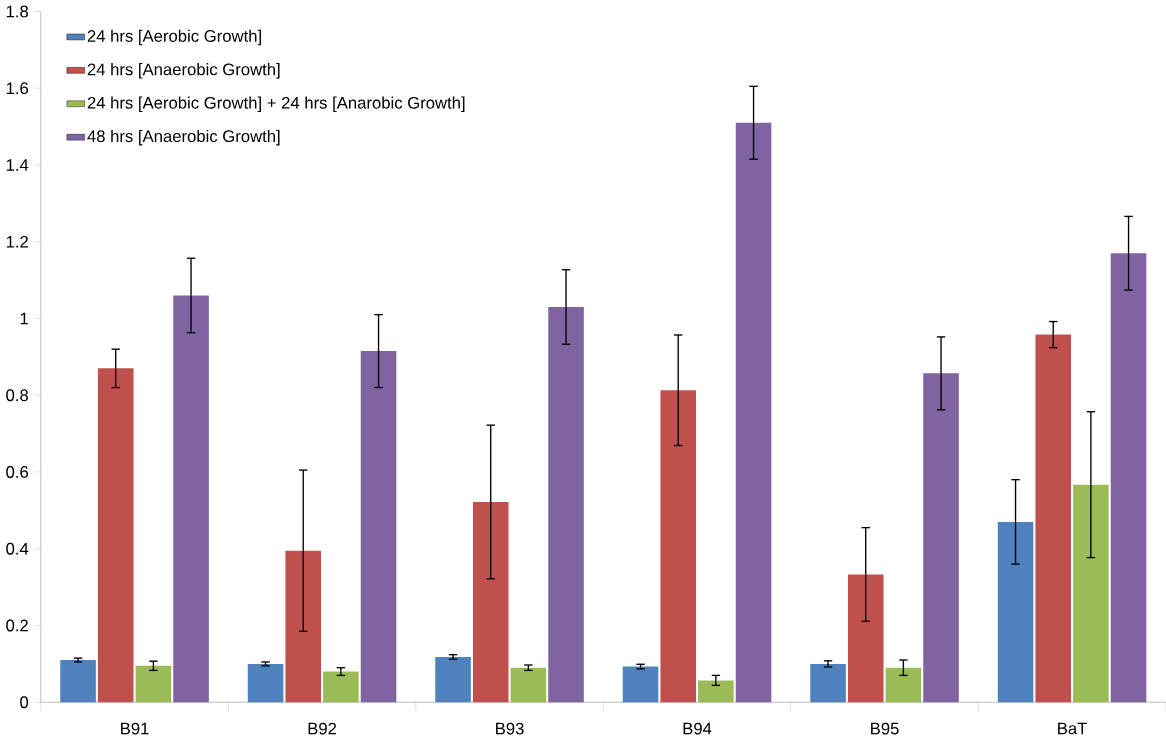 Image resolution: width=1166 pixels, height=740 pixels. Describe the element at coordinates (17, 165) in the screenshot. I see `y-tick-label: 1.4` at that location.